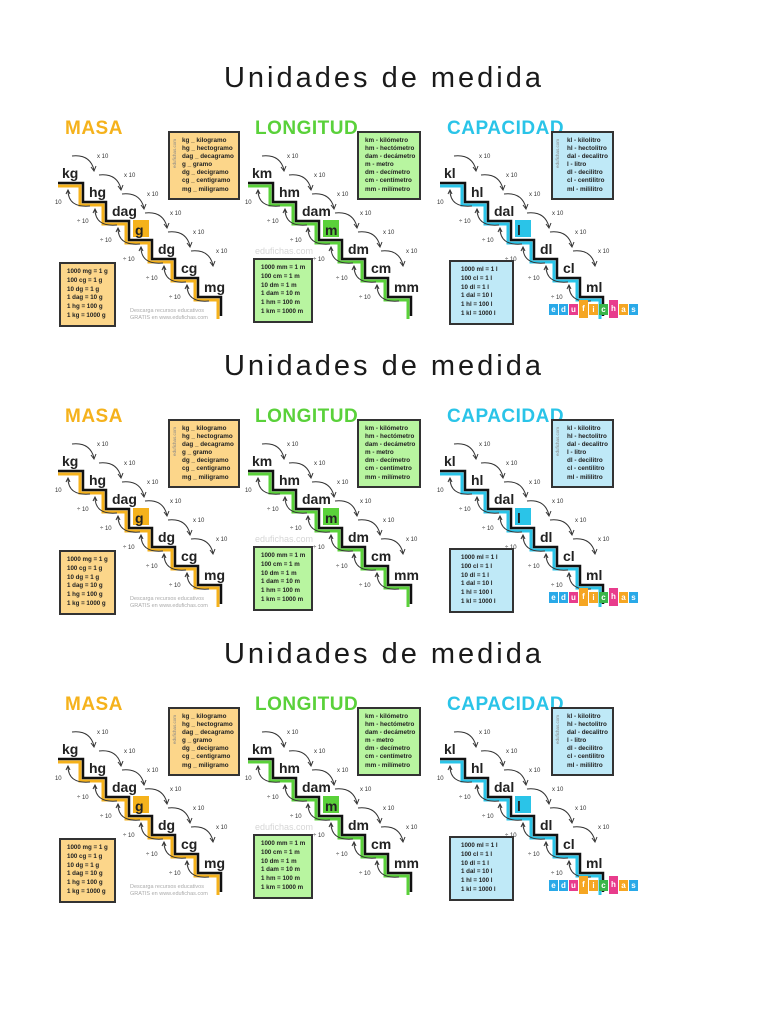 Image resolution: width=768 pixels, height=1024 pixels. I want to click on edufichas-watermark: edufichas.com, so click(284, 251).